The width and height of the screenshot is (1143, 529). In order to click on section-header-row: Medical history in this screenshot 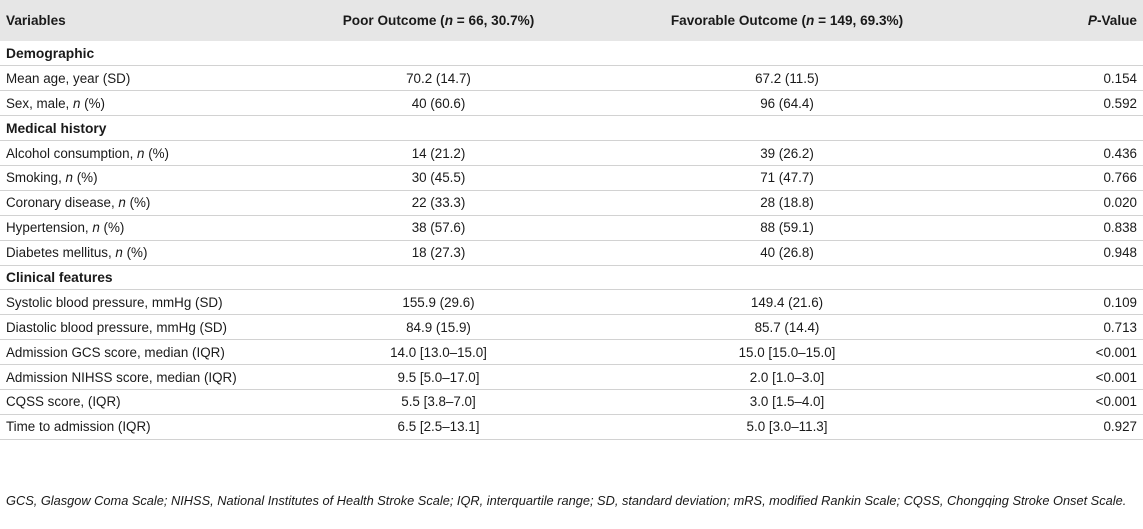, I will do `click(571, 128)`.